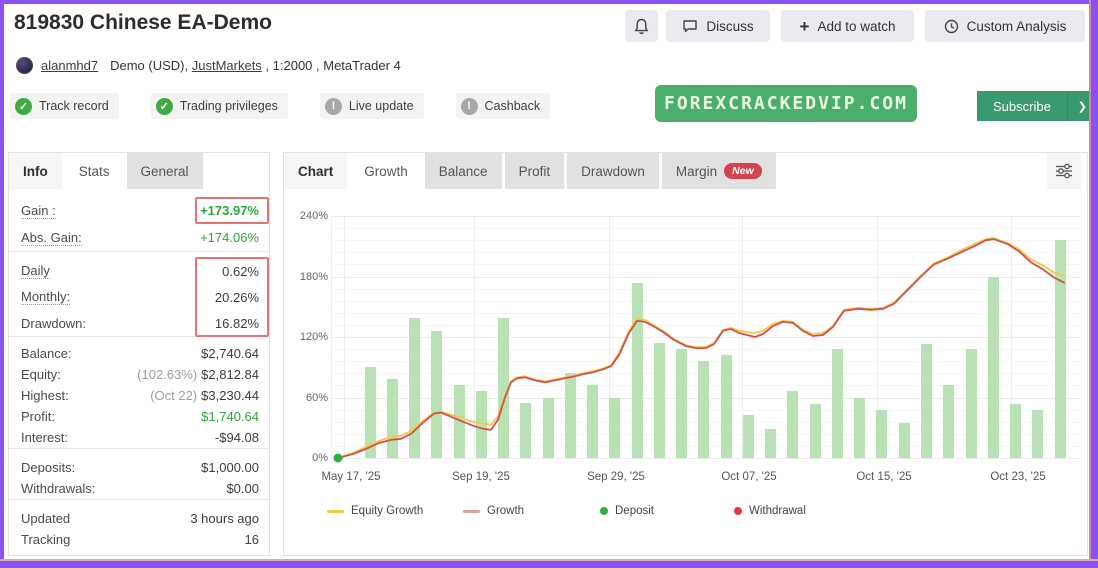  I want to click on subscribe-button: Subscribe, so click(1022, 106).